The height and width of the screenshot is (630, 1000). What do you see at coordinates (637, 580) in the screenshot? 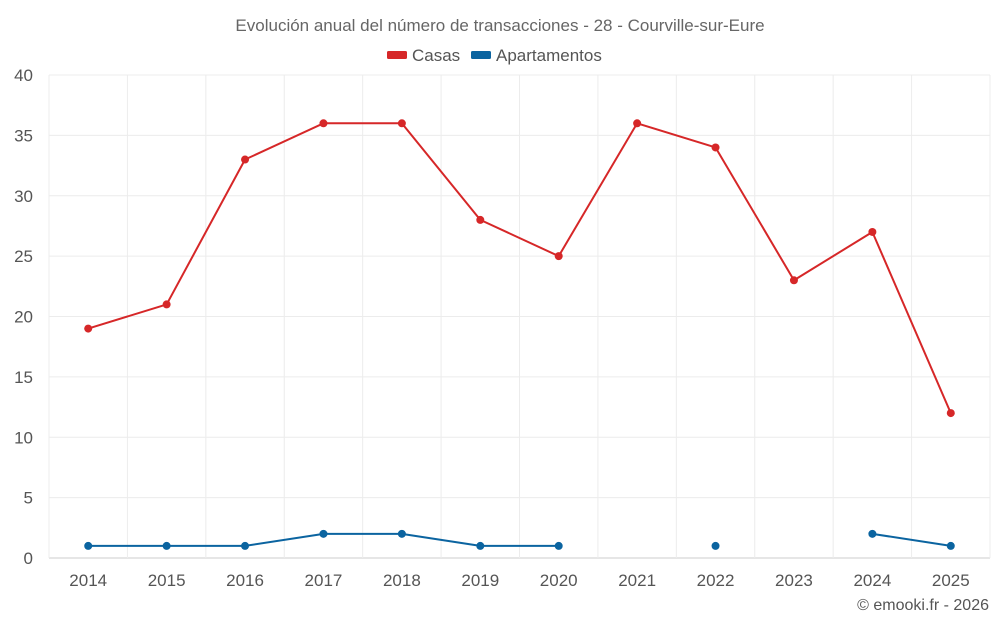
I see `x-tick-label: 2021` at bounding box center [637, 580].